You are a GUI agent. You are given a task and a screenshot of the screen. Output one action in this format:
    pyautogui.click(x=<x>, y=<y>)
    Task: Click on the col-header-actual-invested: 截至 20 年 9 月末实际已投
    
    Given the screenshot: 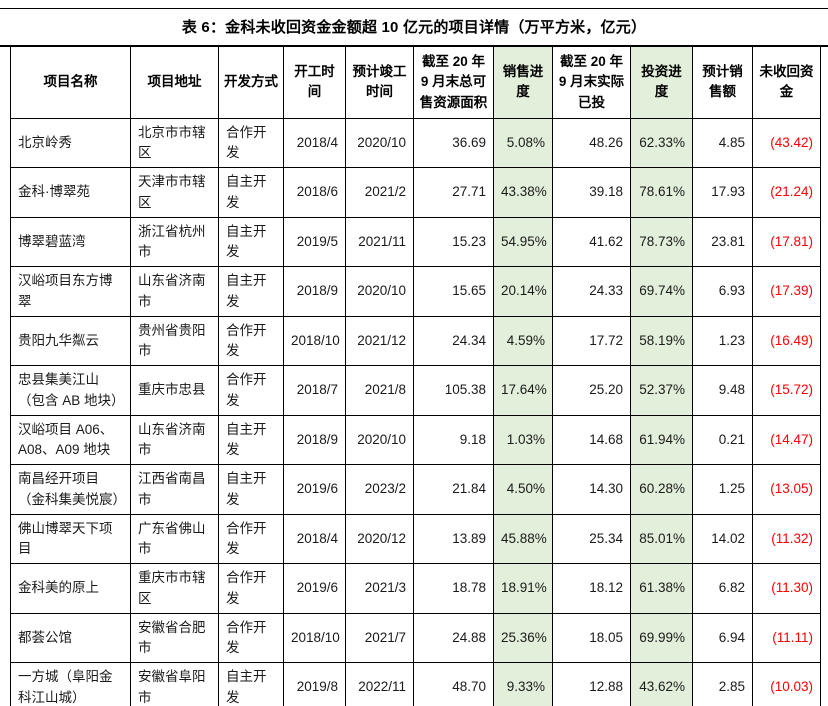 What is the action you would take?
    pyautogui.click(x=591, y=83)
    